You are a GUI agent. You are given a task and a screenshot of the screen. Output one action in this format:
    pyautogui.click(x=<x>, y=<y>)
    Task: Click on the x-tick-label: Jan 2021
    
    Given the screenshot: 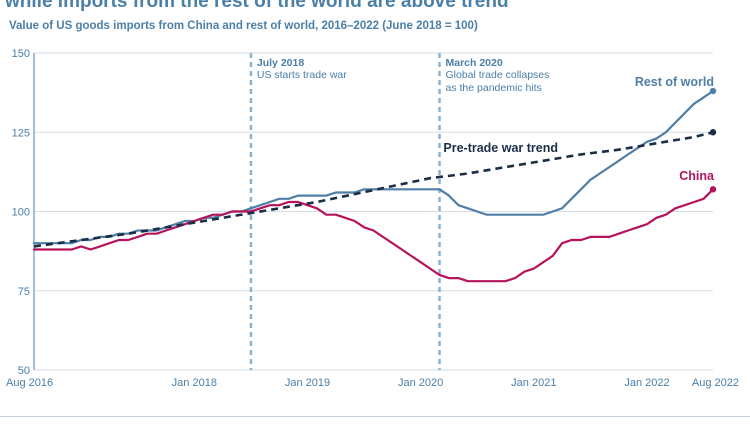 What is the action you would take?
    pyautogui.click(x=533, y=383)
    